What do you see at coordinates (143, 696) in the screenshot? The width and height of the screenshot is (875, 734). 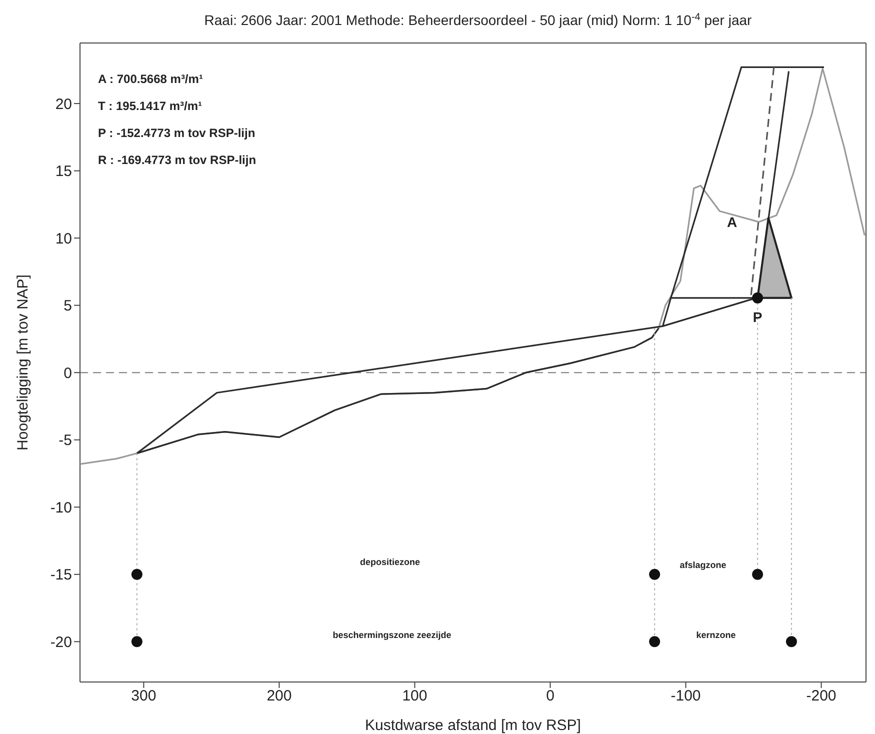 I see `x-tick-label: 300` at bounding box center [143, 696].